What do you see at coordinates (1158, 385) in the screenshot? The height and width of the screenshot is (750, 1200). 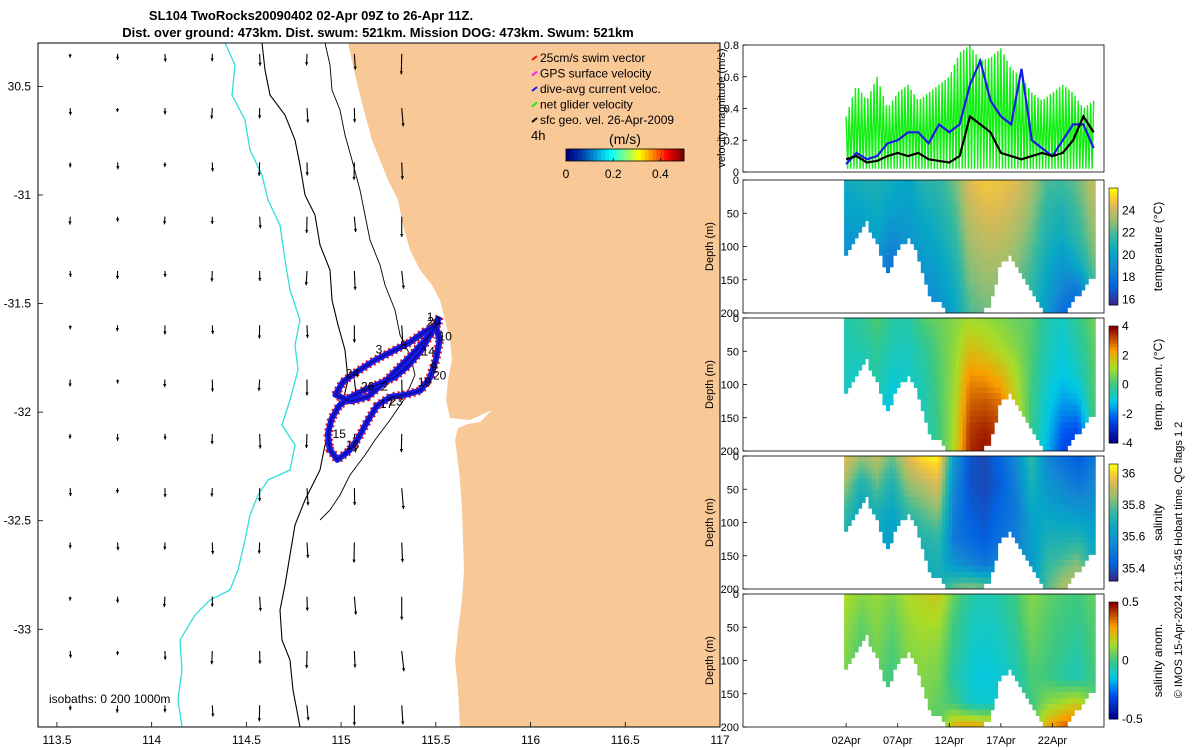 I see `section-colorbar-label: temp. anom. (°C)` at bounding box center [1158, 385].